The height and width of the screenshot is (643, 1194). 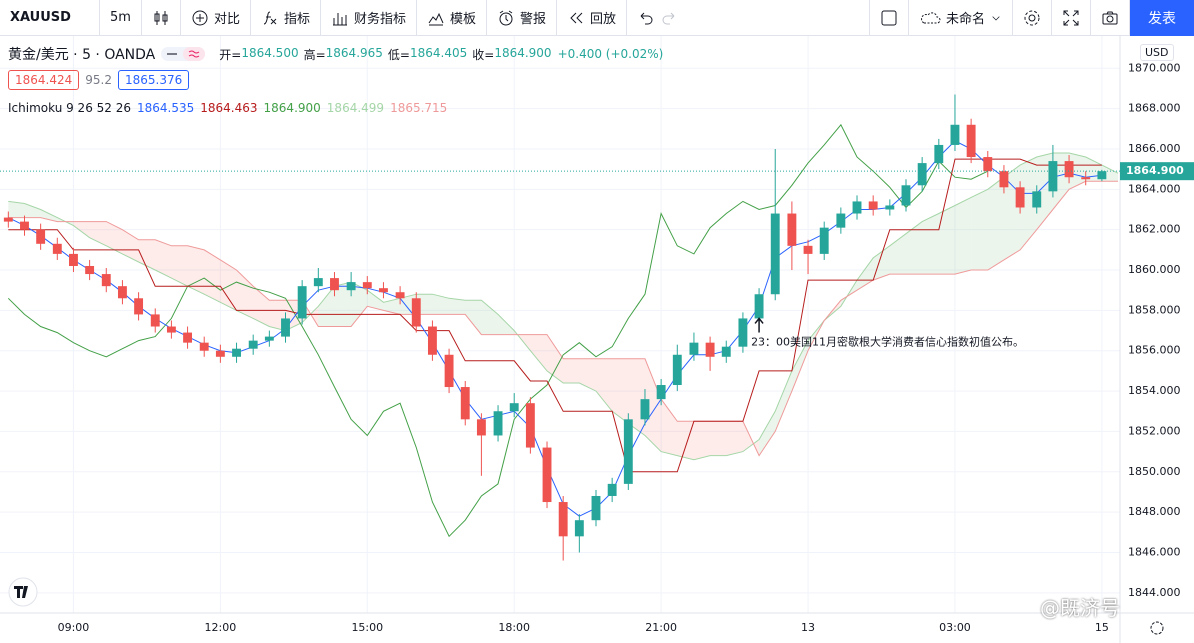 I want to click on interval: 5m, so click(x=121, y=18).